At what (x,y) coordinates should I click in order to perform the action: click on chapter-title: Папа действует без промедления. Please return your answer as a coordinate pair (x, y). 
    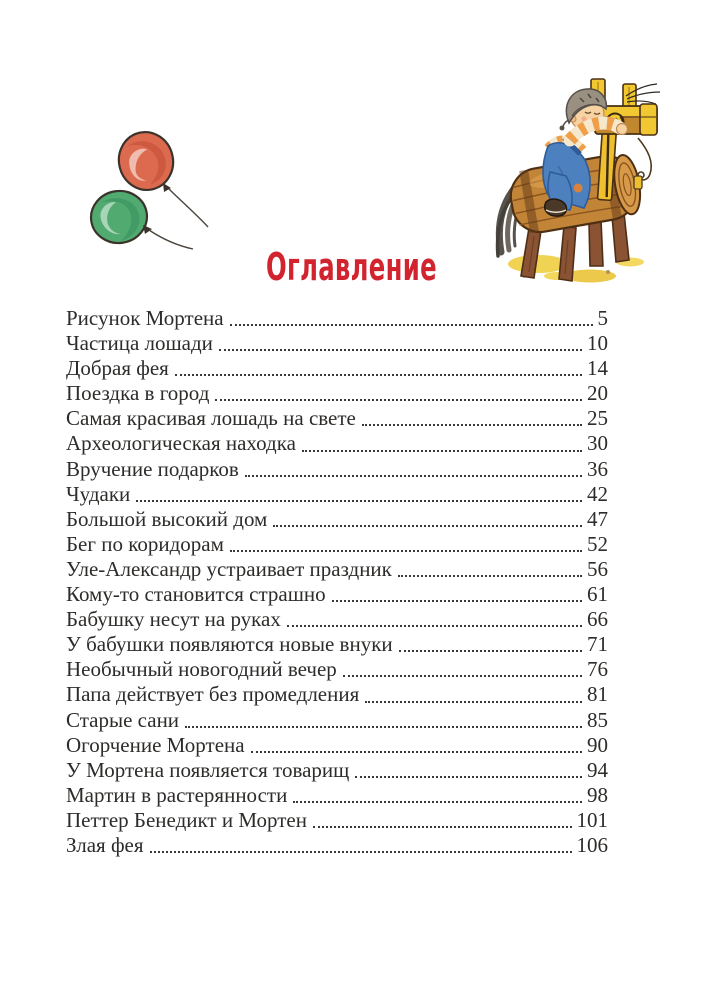
    Looking at the image, I should click on (213, 694).